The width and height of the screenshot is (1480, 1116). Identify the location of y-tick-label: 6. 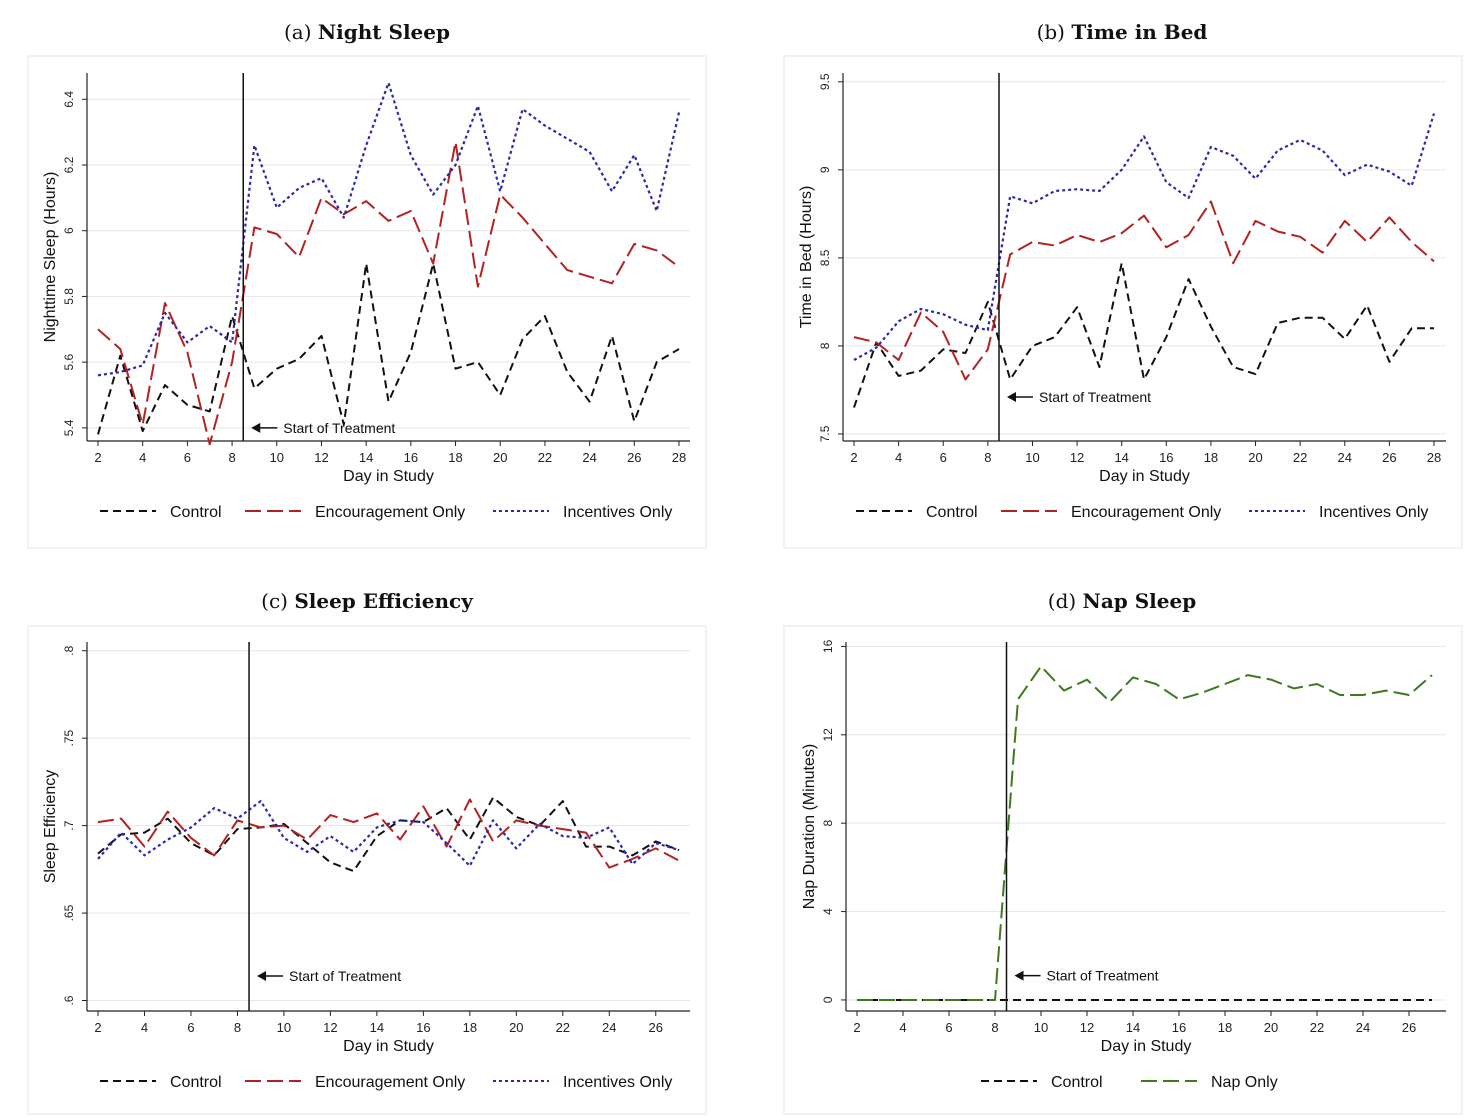
(69, 230).